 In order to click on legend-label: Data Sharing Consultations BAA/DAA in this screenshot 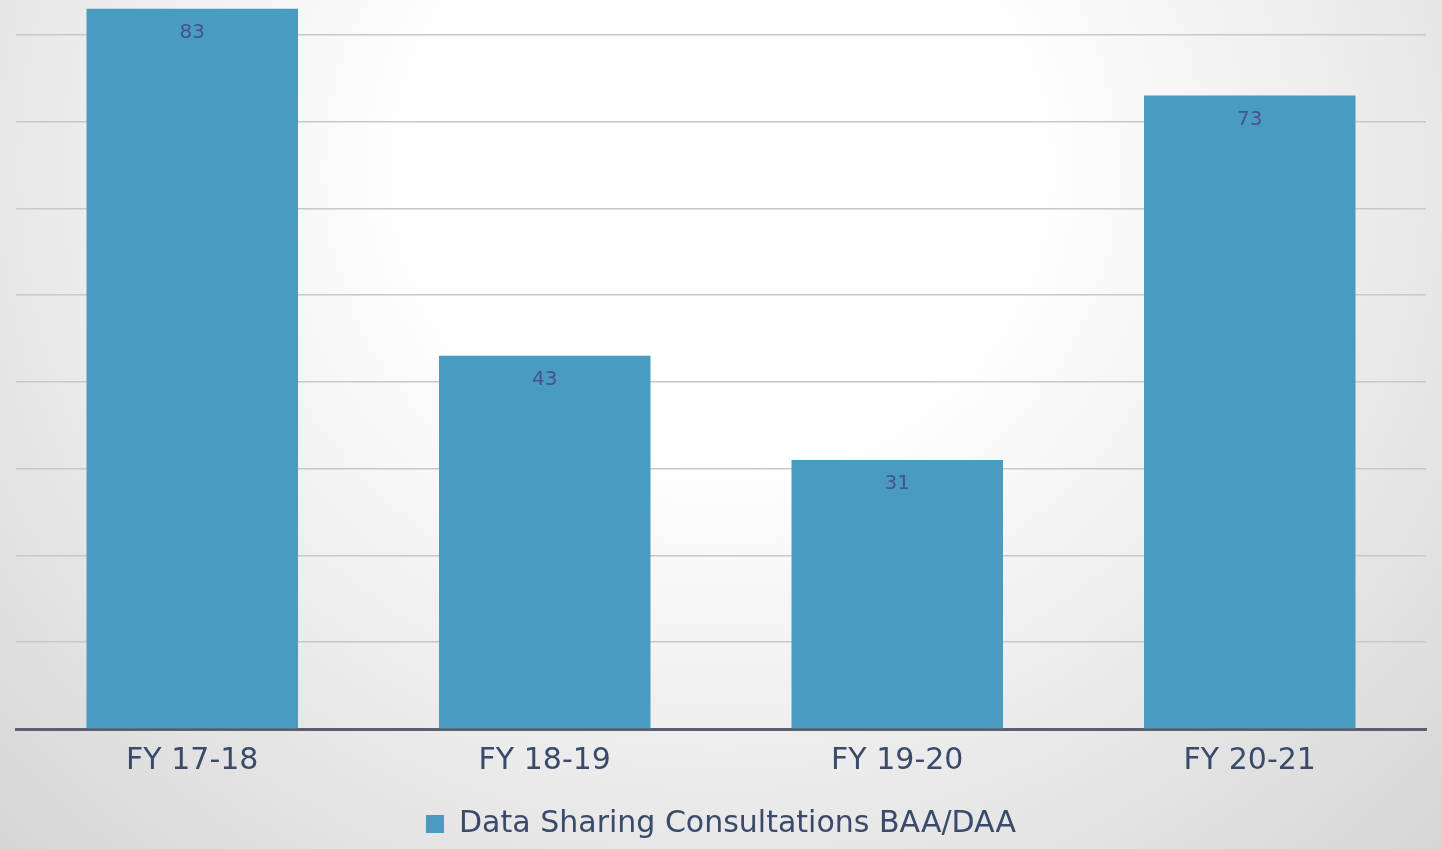, I will do `click(738, 821)`.